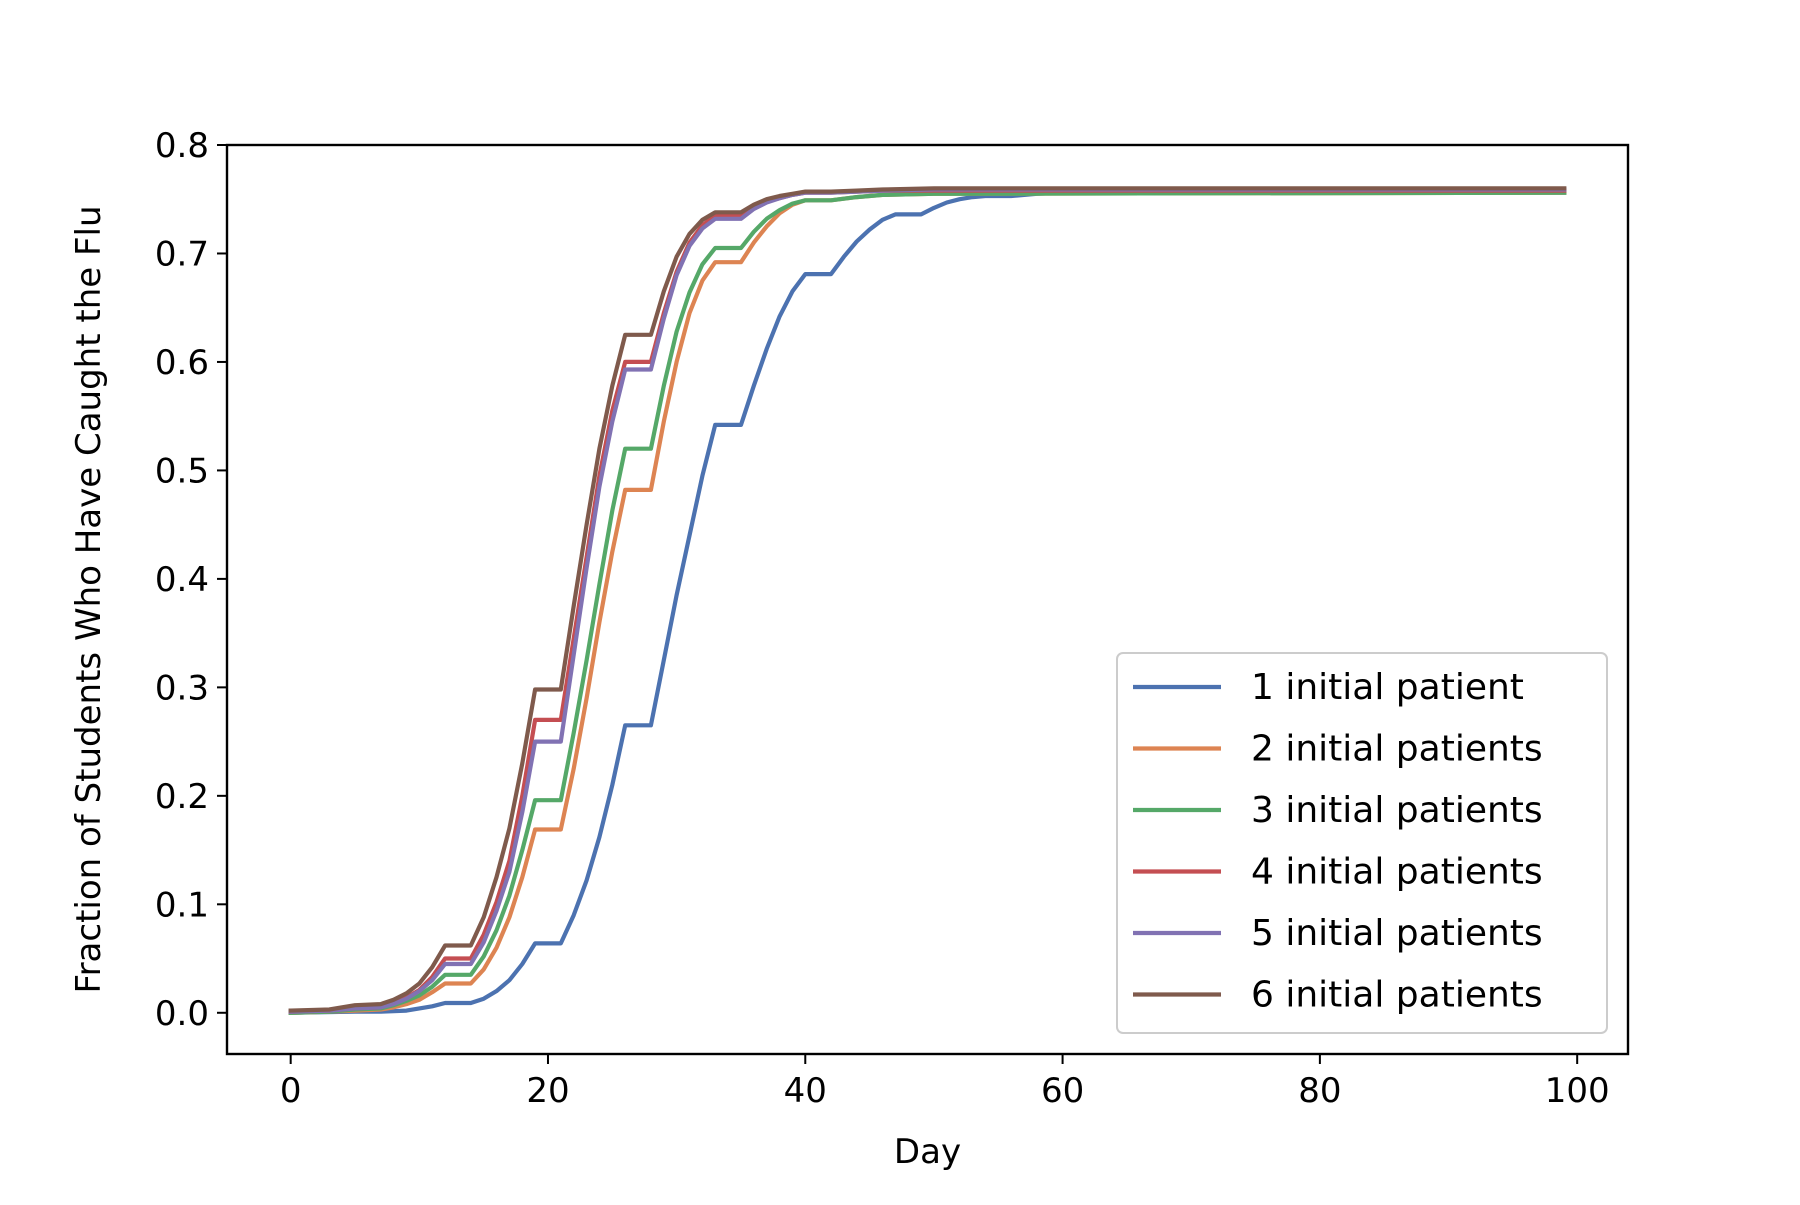 The height and width of the screenshot is (1205, 1800). I want to click on y-tick-label: 0.0, so click(182, 1014).